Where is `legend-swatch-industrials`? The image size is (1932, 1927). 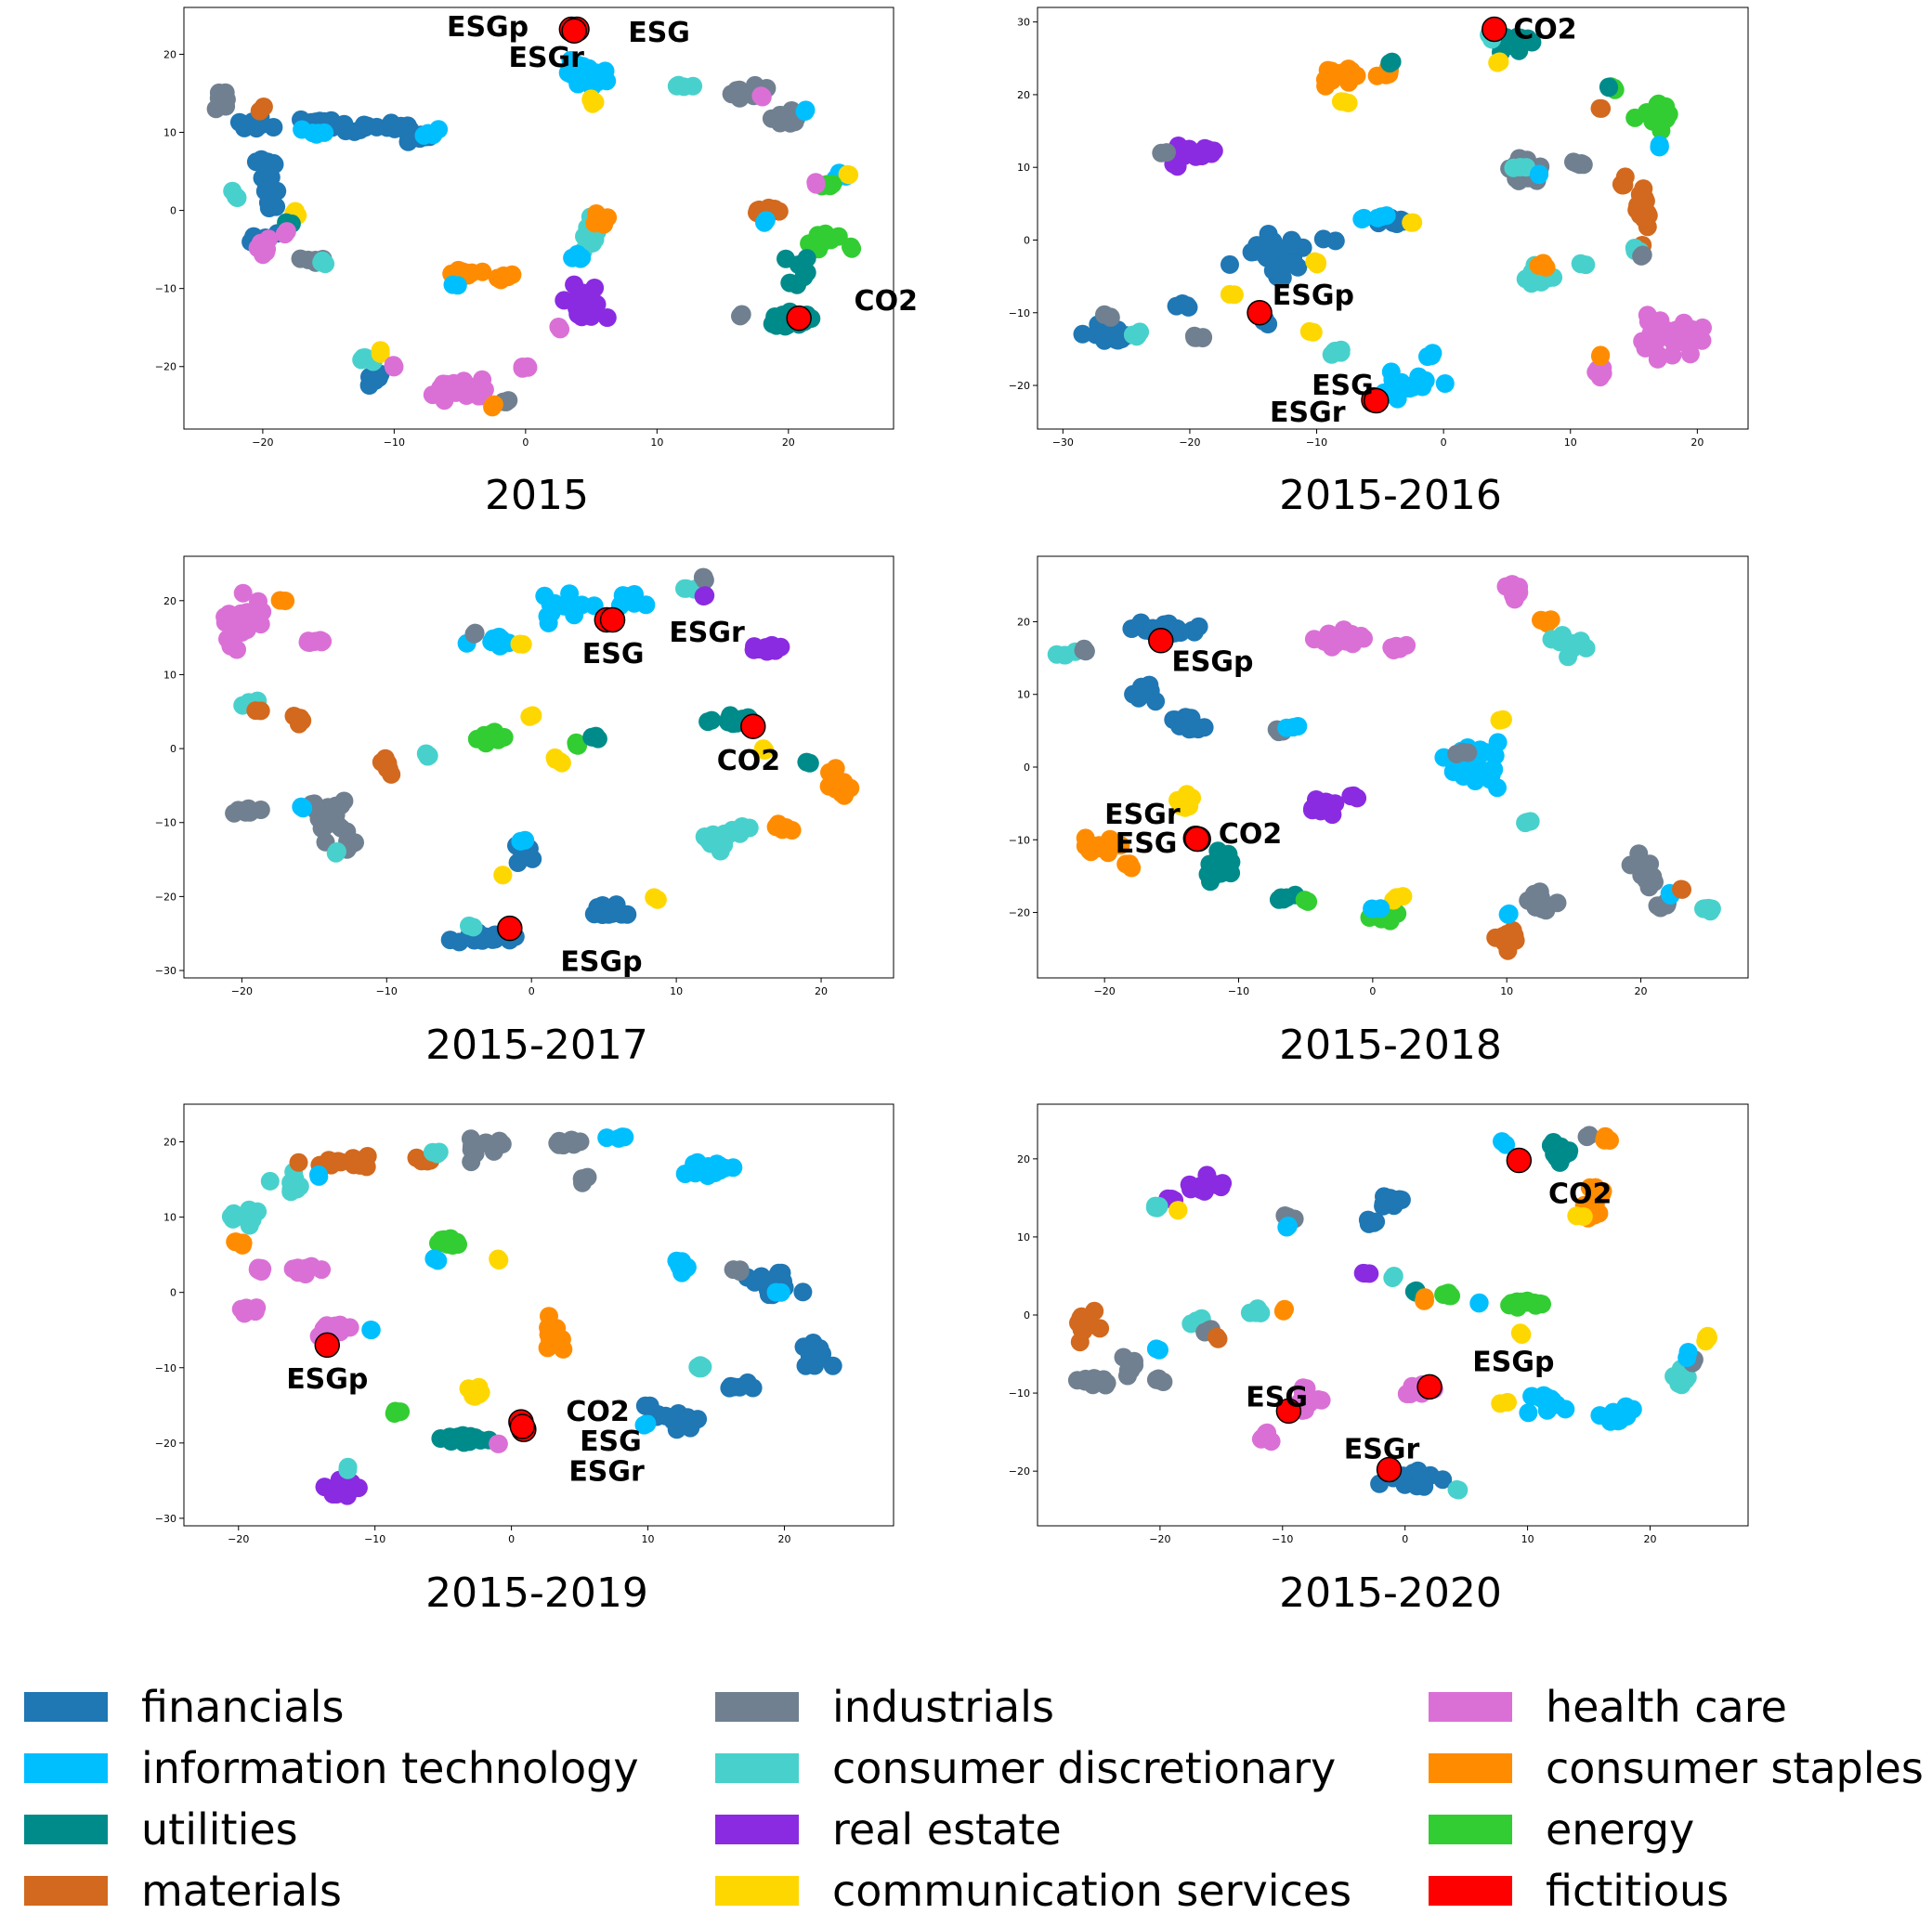 legend-swatch-industrials is located at coordinates (757, 1707).